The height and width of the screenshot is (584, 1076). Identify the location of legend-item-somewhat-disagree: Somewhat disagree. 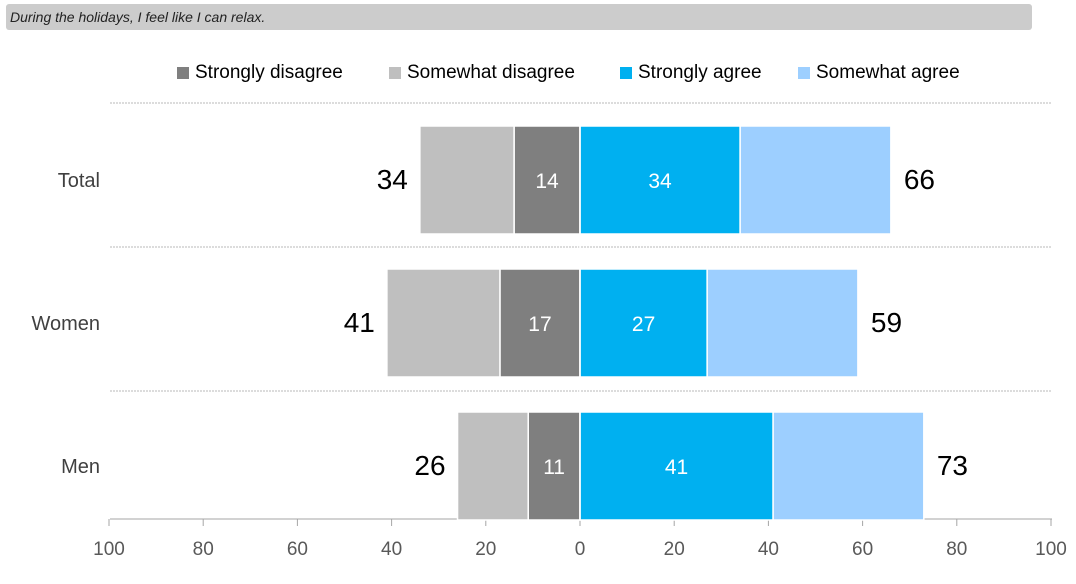
(482, 73).